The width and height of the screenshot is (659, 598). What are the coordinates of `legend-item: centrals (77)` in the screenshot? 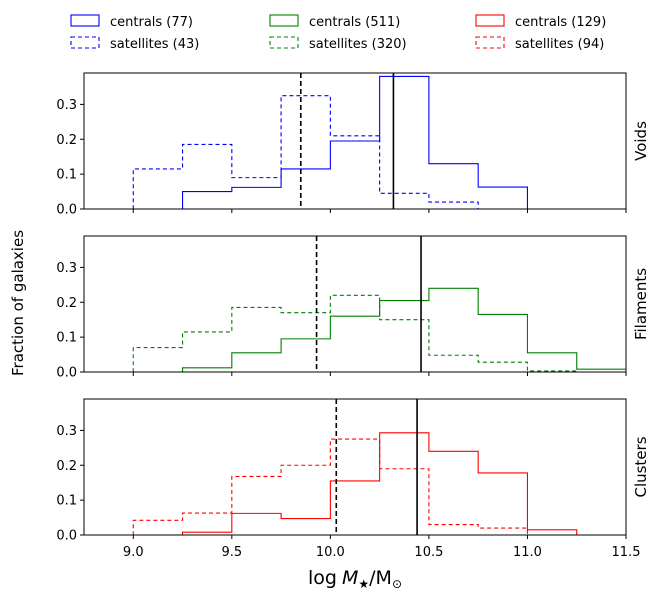 It's located at (131, 22).